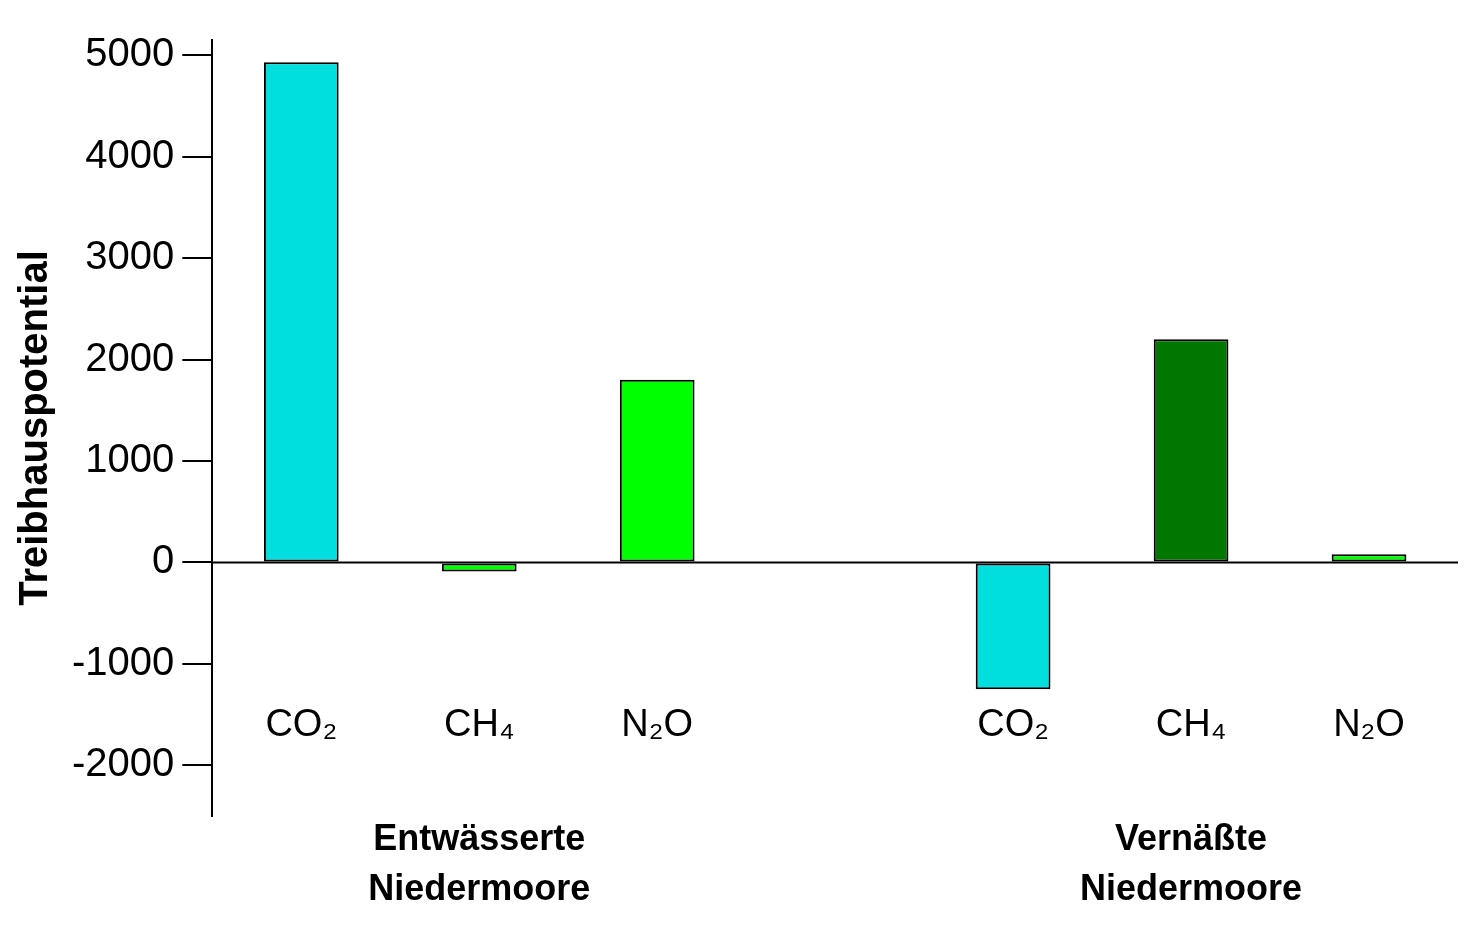  I want to click on y-tick-label: 3000, so click(130, 255).